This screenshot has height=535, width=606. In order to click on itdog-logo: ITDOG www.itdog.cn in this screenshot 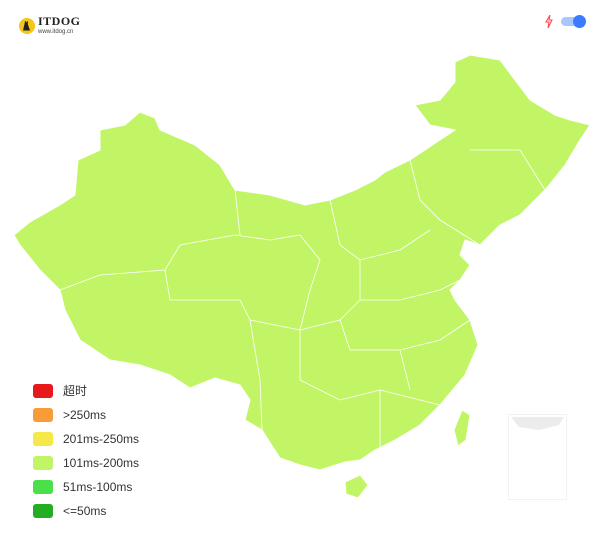, I will do `click(50, 25)`.